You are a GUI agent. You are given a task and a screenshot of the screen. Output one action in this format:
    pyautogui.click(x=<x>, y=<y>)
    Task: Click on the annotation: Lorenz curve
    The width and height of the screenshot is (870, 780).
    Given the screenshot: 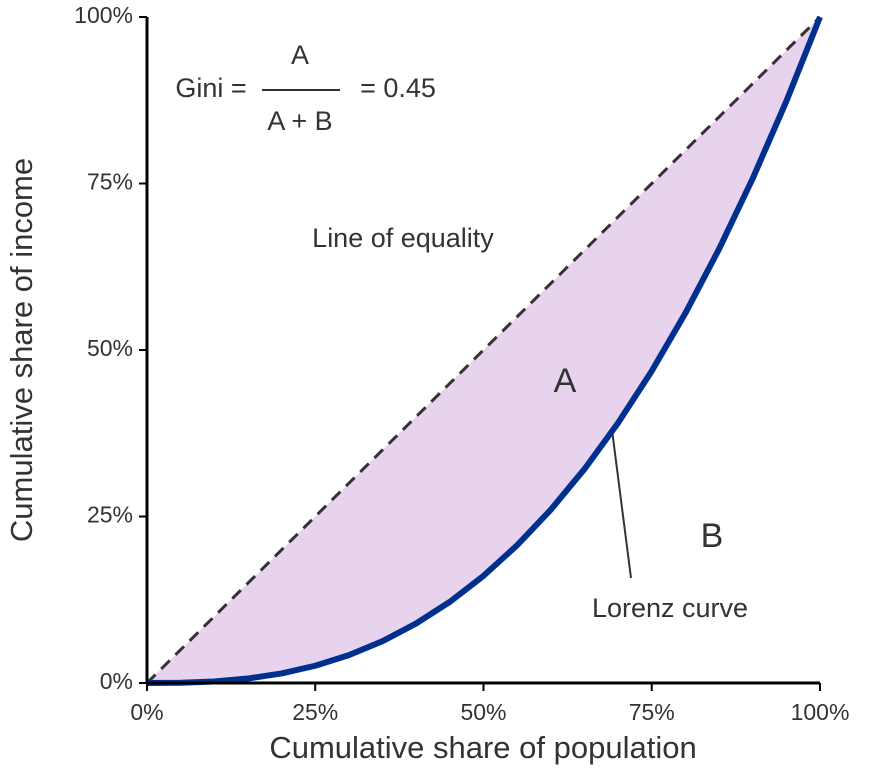 What is the action you would take?
    pyautogui.click(x=670, y=608)
    